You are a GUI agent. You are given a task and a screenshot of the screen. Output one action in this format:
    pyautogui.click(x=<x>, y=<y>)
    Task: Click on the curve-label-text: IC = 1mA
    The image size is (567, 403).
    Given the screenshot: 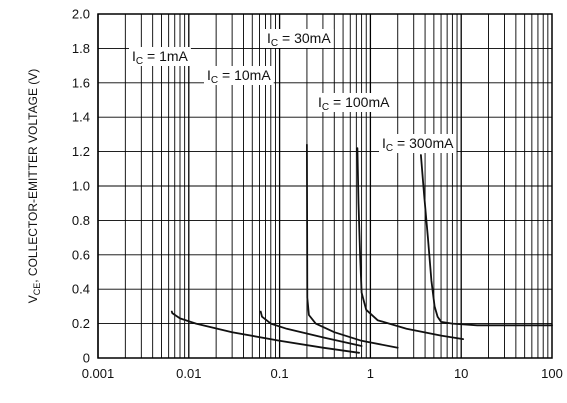 What is the action you would take?
    pyautogui.click(x=160, y=57)
    